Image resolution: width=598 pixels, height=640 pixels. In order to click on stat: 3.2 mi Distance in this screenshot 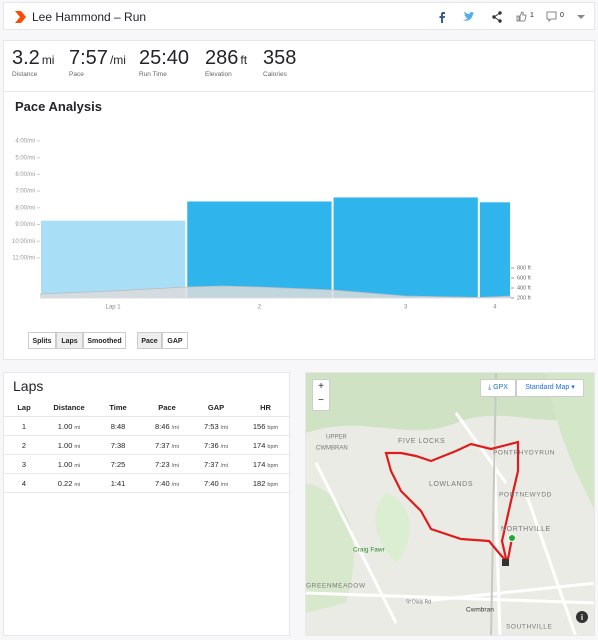, I will do `click(33, 62)`.